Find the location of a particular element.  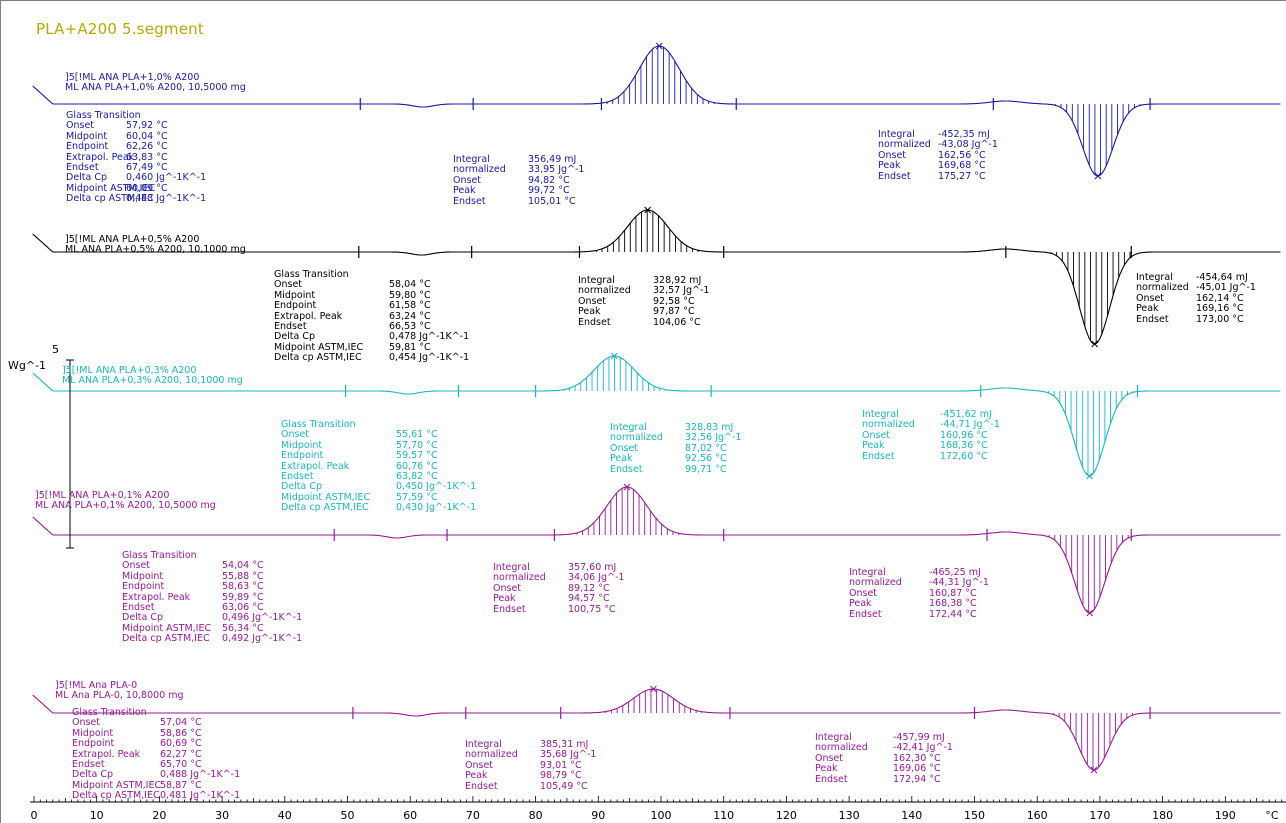

block-row: Peak 92,56 °C is located at coordinates (675, 458).